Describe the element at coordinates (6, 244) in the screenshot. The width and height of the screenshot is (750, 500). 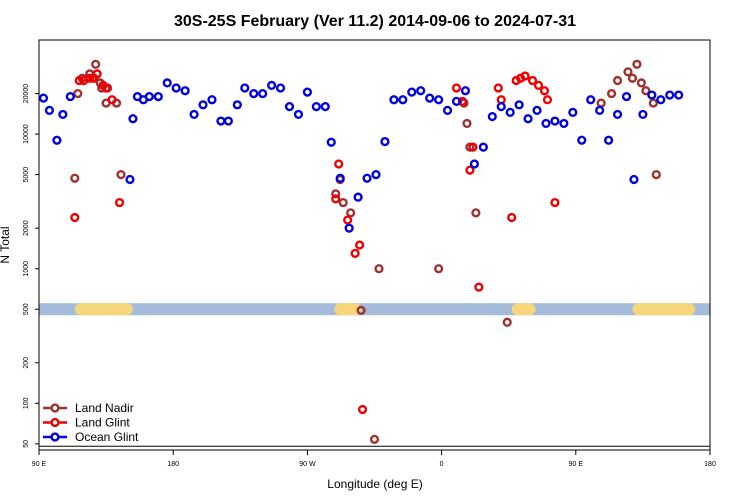
I see `y-axis-label: N Total` at that location.